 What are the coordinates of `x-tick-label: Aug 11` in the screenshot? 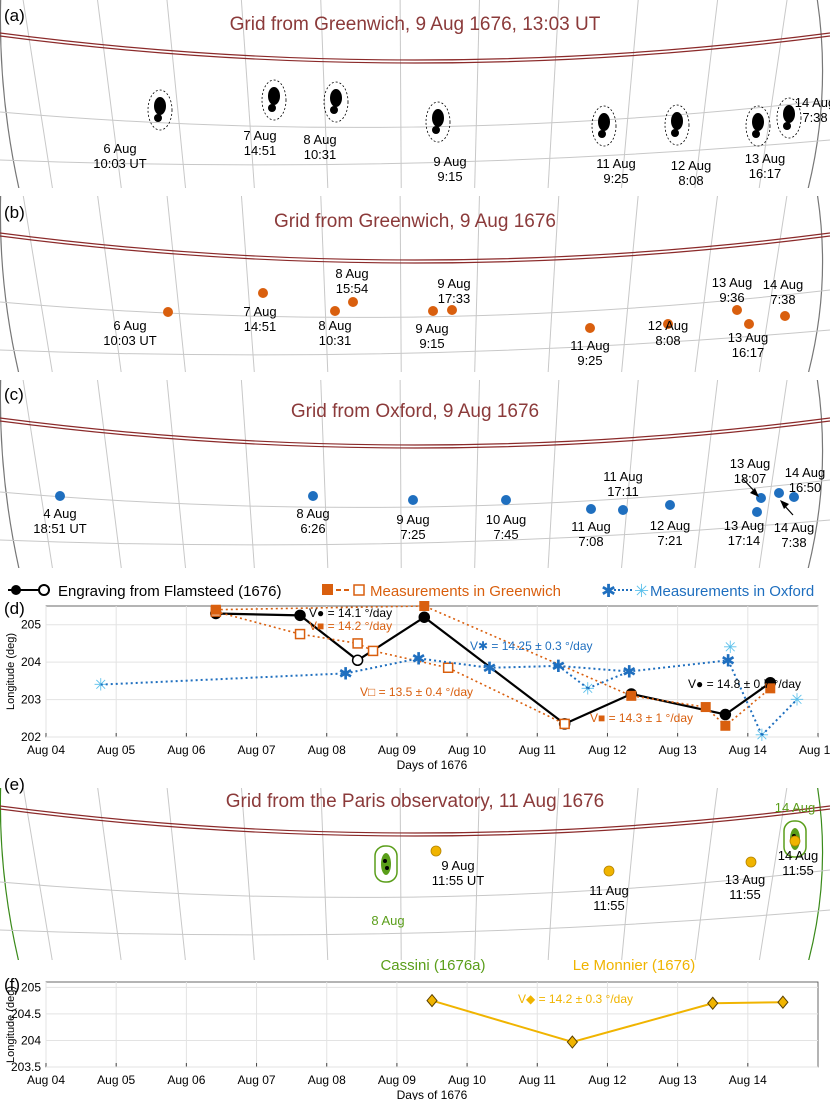 It's located at (537, 1080).